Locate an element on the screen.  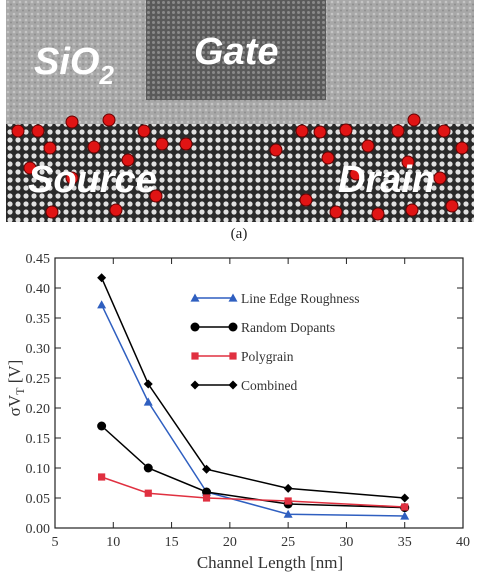
gate-label: Gate is located at coordinates (236, 52).